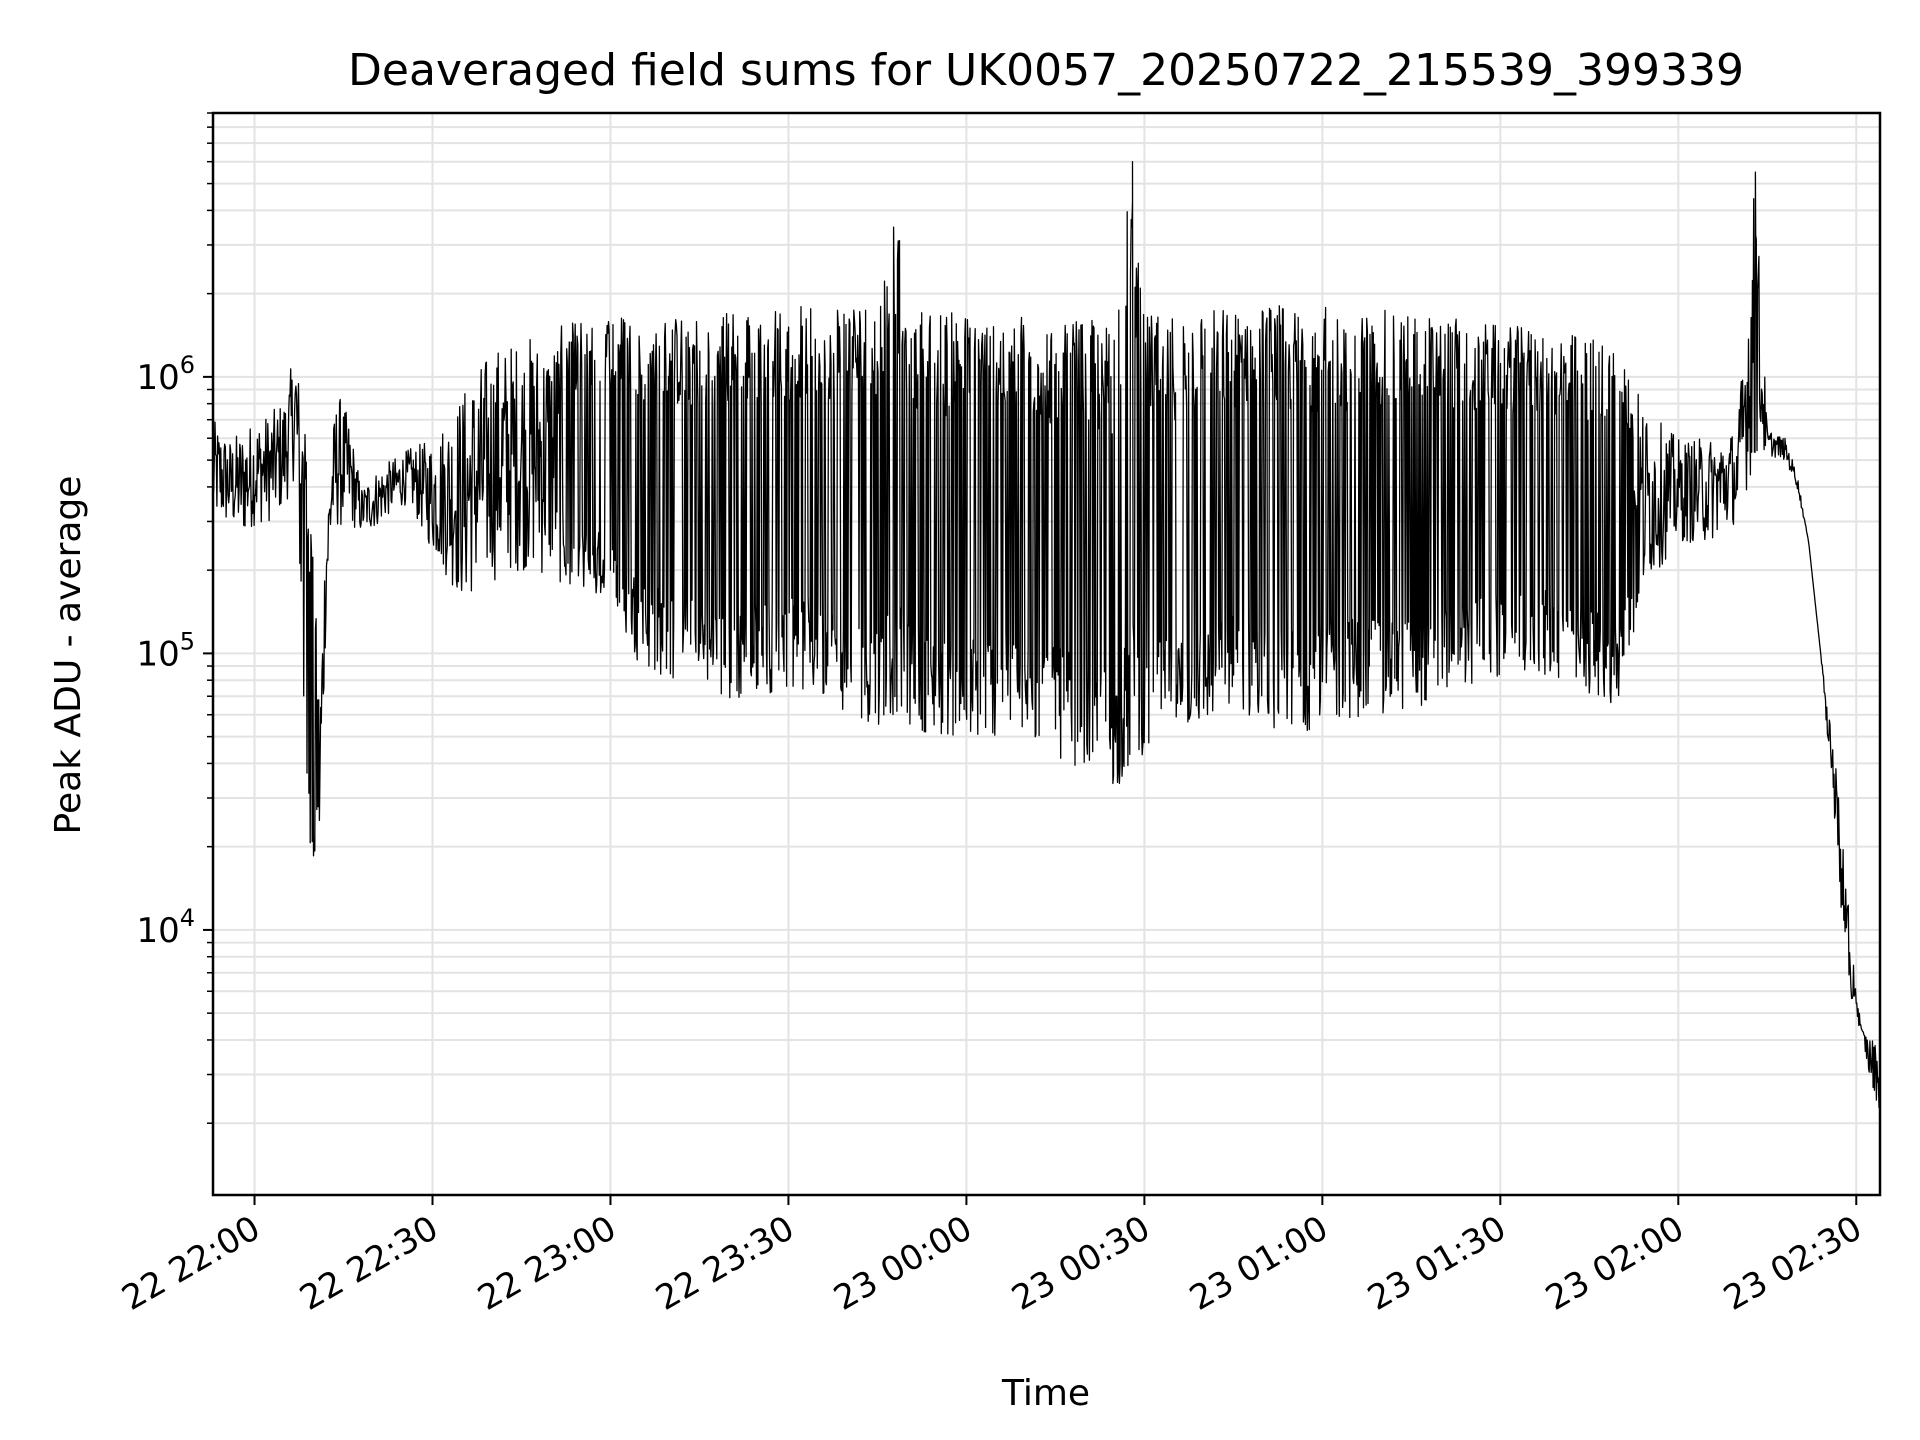  Describe the element at coordinates (68, 655) in the screenshot. I see `y-axis-label: Peak ADU - average` at that location.